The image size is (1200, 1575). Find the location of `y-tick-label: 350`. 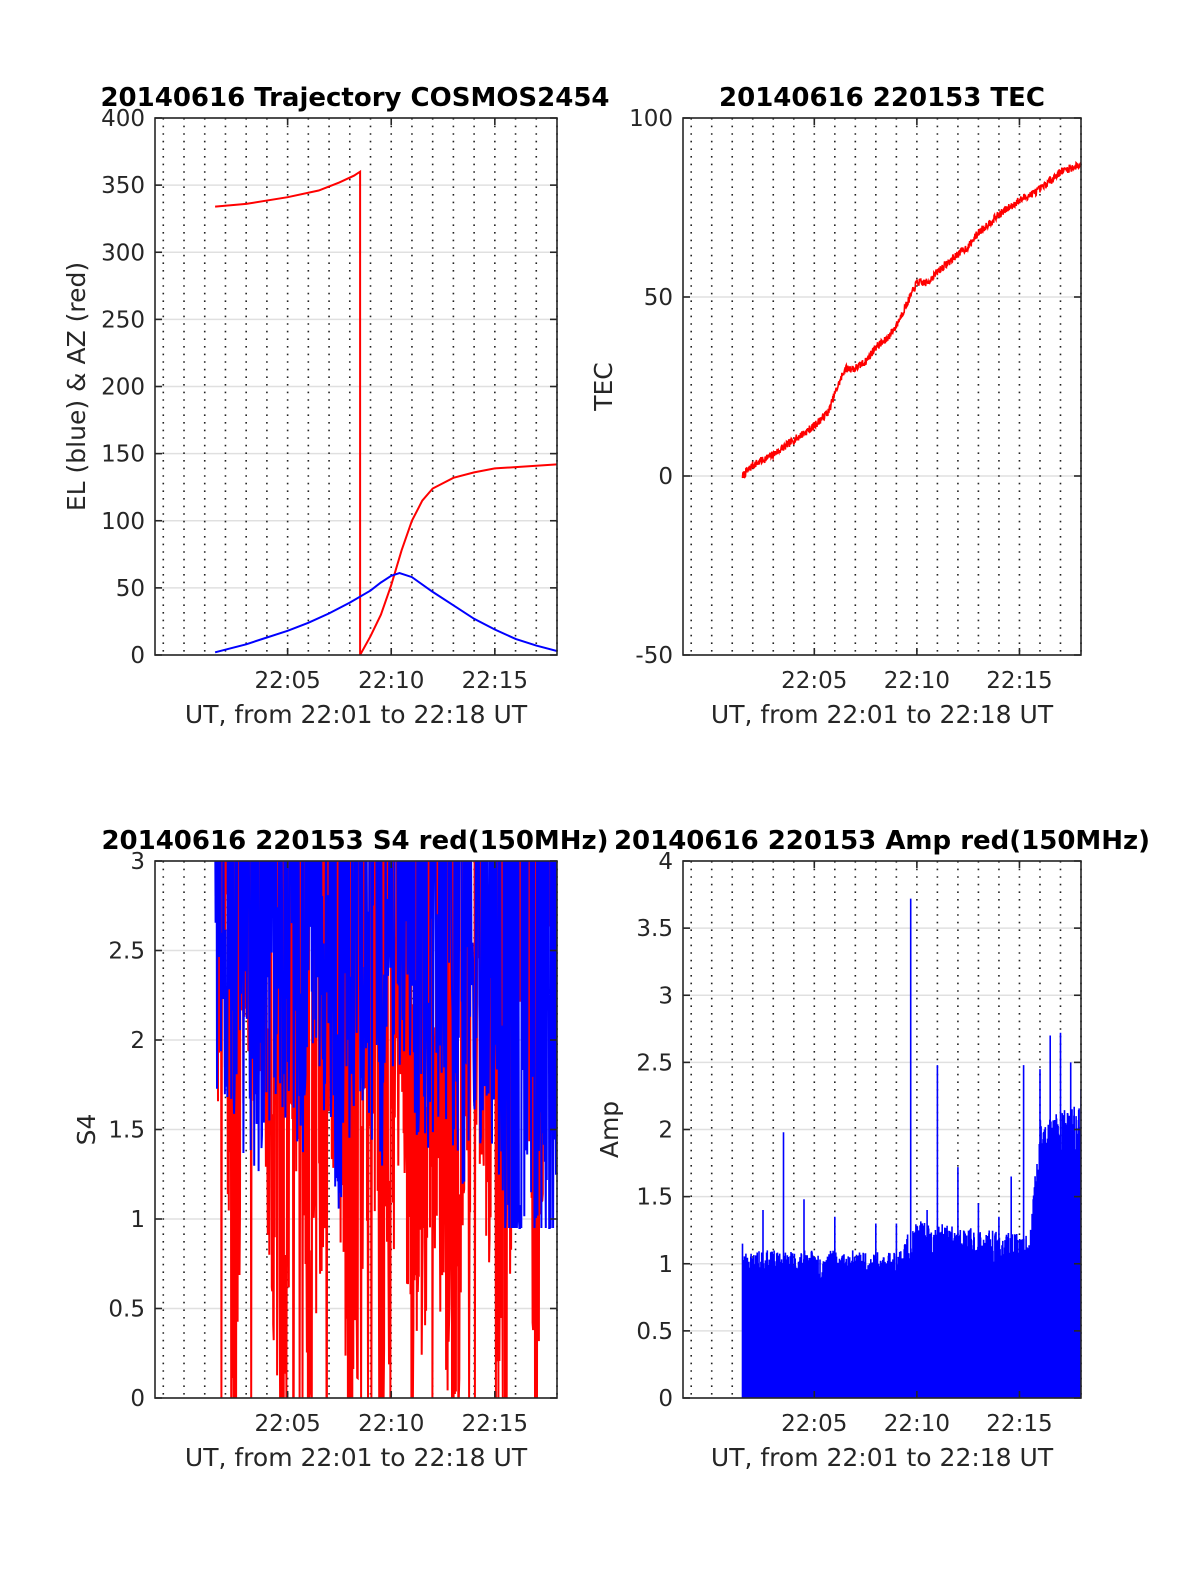

y-tick-label: 350 is located at coordinates (123, 186).